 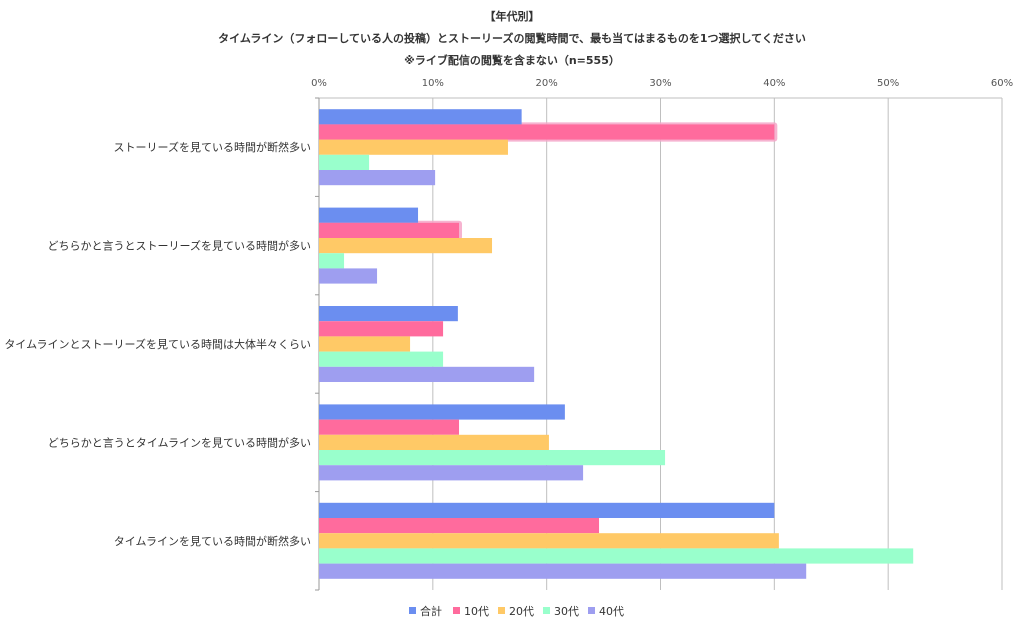 I want to click on chart-note: ※ライブ配信の閲覧を含まない（n=555）, so click(x=512, y=60).